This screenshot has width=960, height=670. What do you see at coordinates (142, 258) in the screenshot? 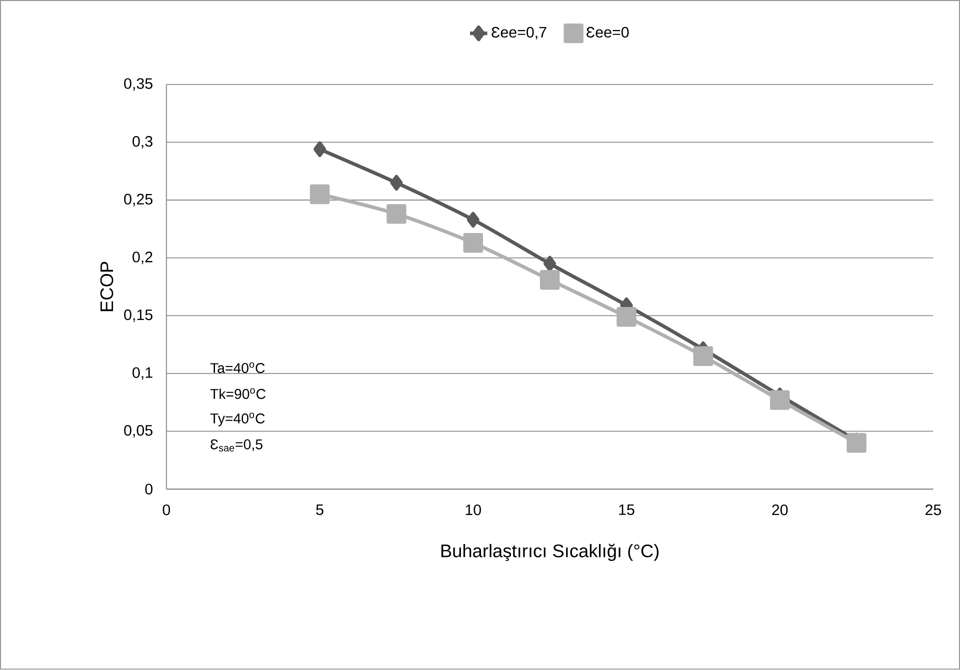
I see `y-tick-label: 0,2` at bounding box center [142, 258].